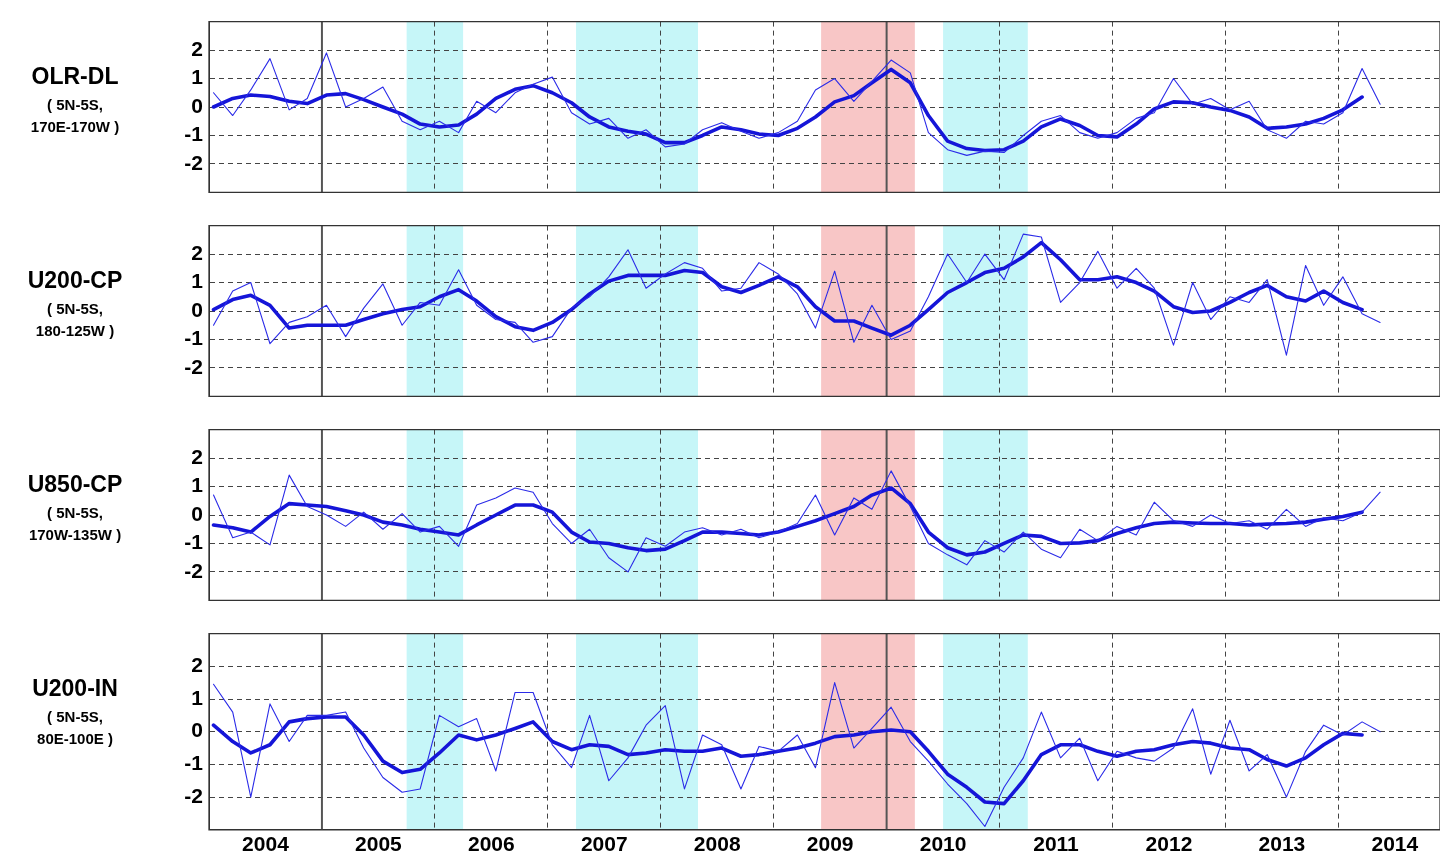 The width and height of the screenshot is (1440, 859). Describe the element at coordinates (1169, 844) in the screenshot. I see `x-tick-label: 2012` at that location.